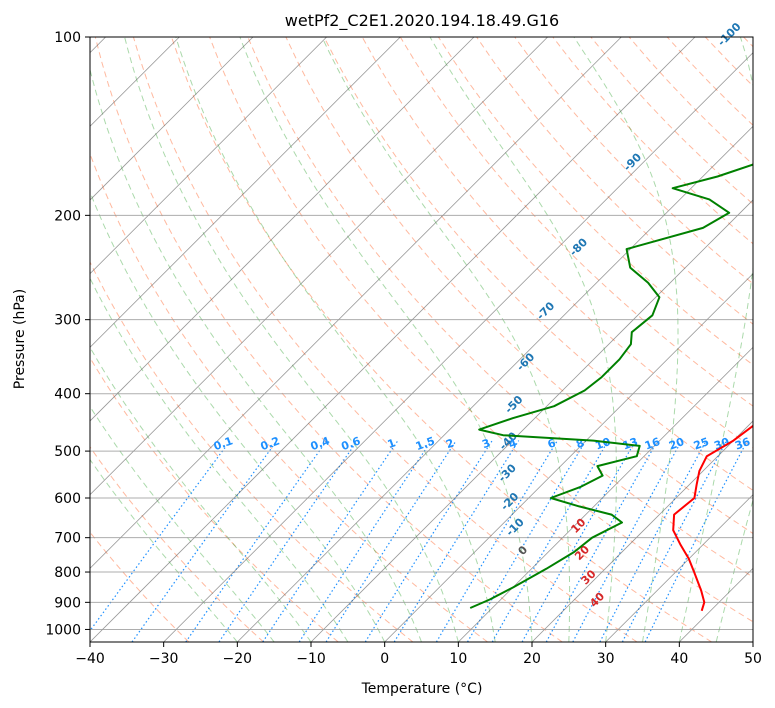 The image size is (775, 708). What do you see at coordinates (320, 443) in the screenshot?
I see `mixing-ratio-label: 0.4` at bounding box center [320, 443].